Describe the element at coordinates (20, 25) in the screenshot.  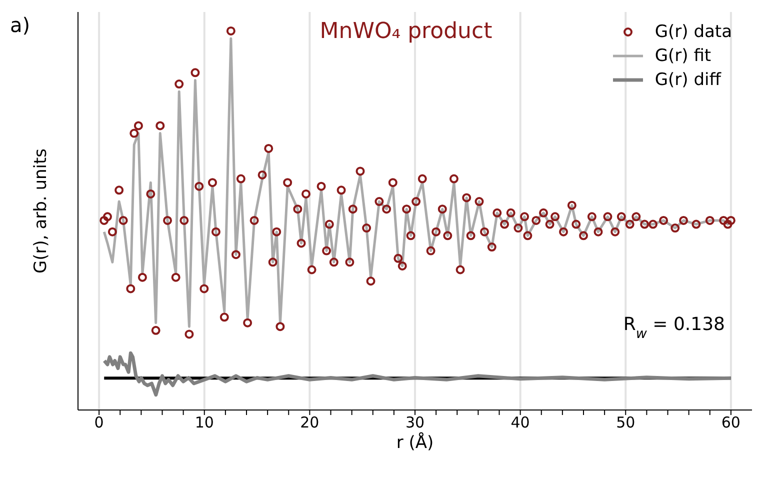
I see `text: a)` at that location.